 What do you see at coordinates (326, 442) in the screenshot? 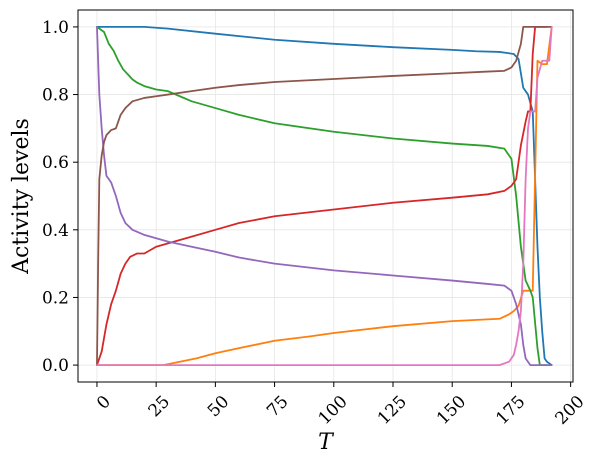
I see `x-axis-title: T` at bounding box center [326, 442].